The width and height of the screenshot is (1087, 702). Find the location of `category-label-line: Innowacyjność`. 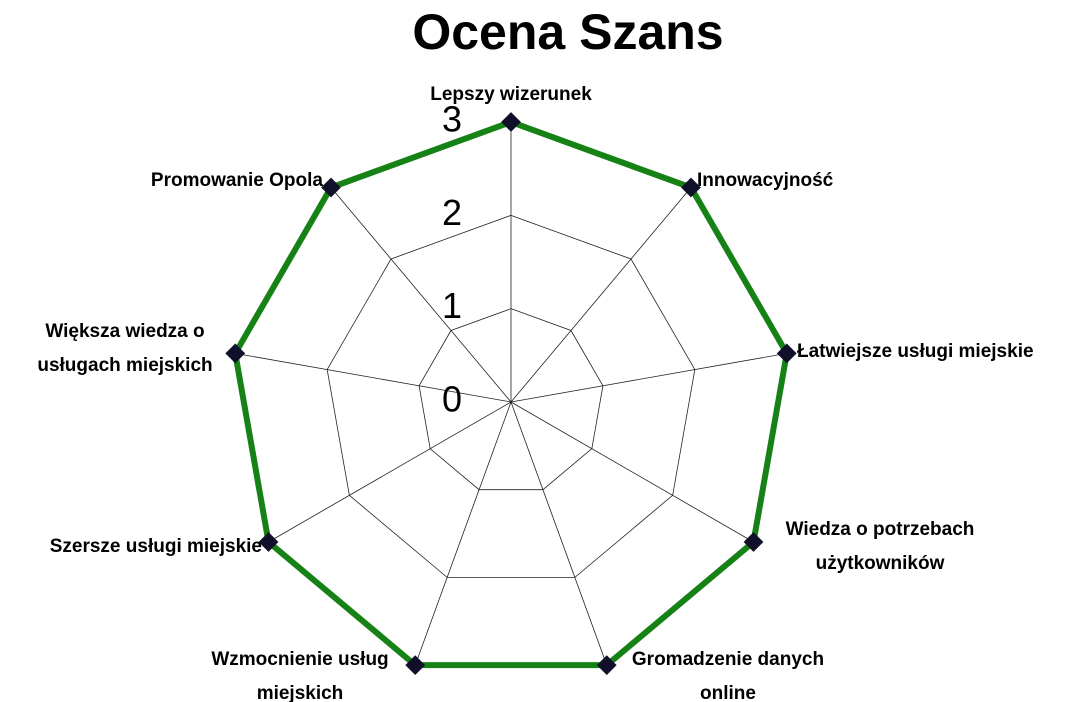

category-label-line: Innowacyjność is located at coordinates (765, 180).